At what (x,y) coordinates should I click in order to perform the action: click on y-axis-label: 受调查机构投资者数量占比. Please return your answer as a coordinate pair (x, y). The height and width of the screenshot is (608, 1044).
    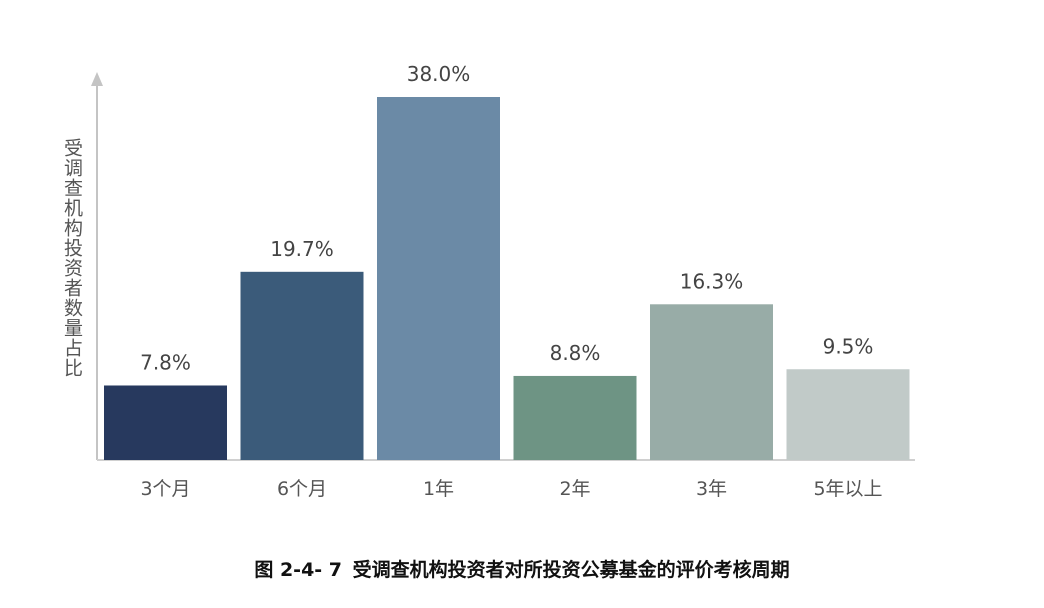
    Looking at the image, I should click on (72, 258).